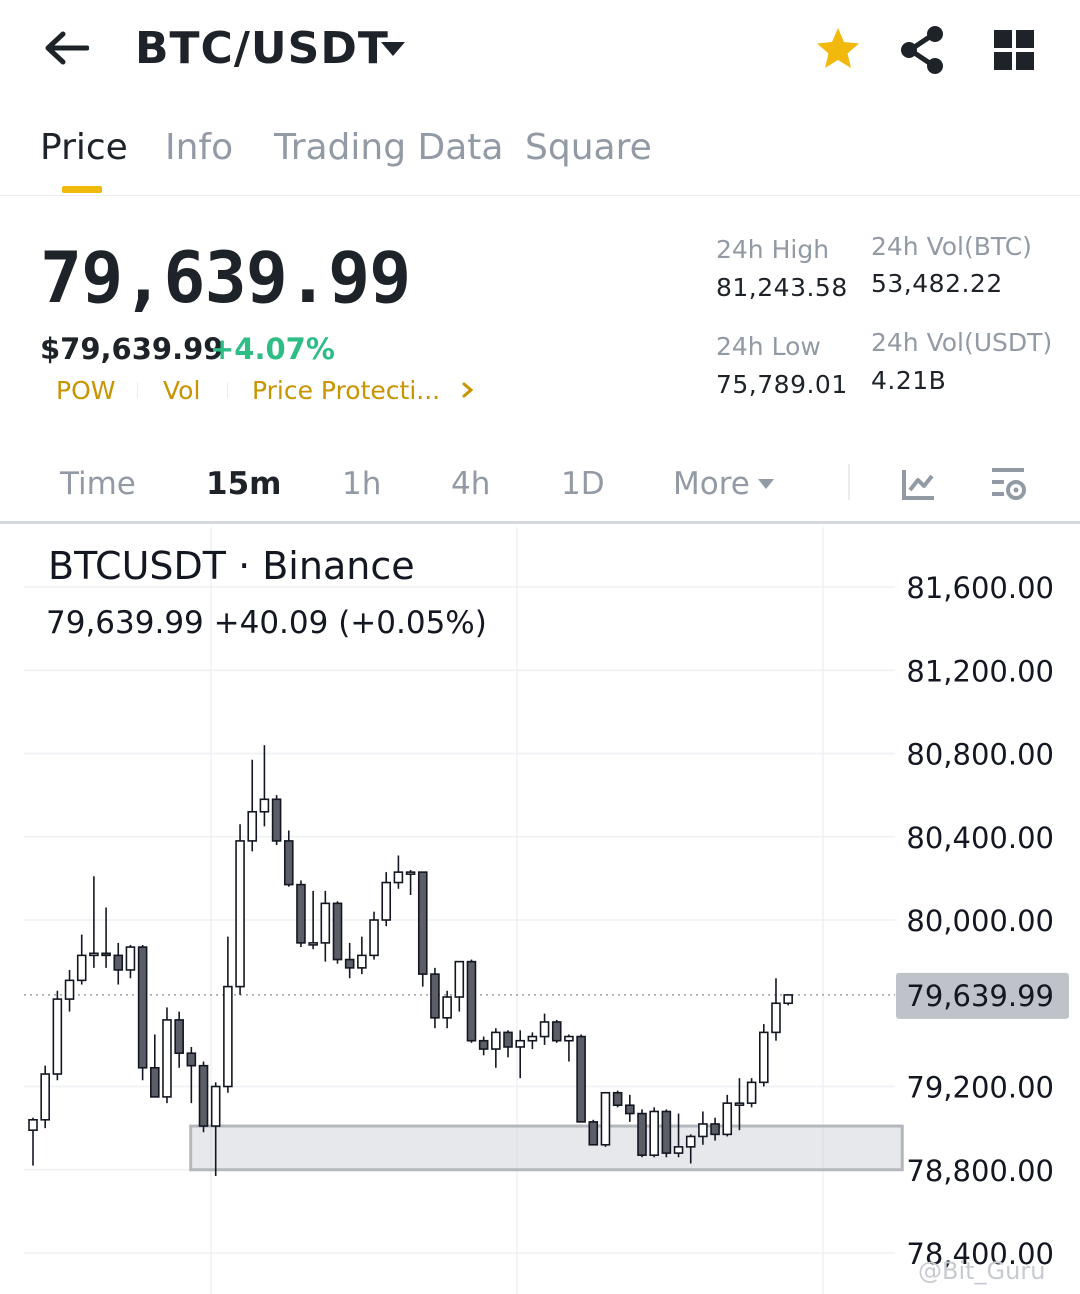 The height and width of the screenshot is (1294, 1080). I want to click on chart-settings-icon, so click(1008, 484).